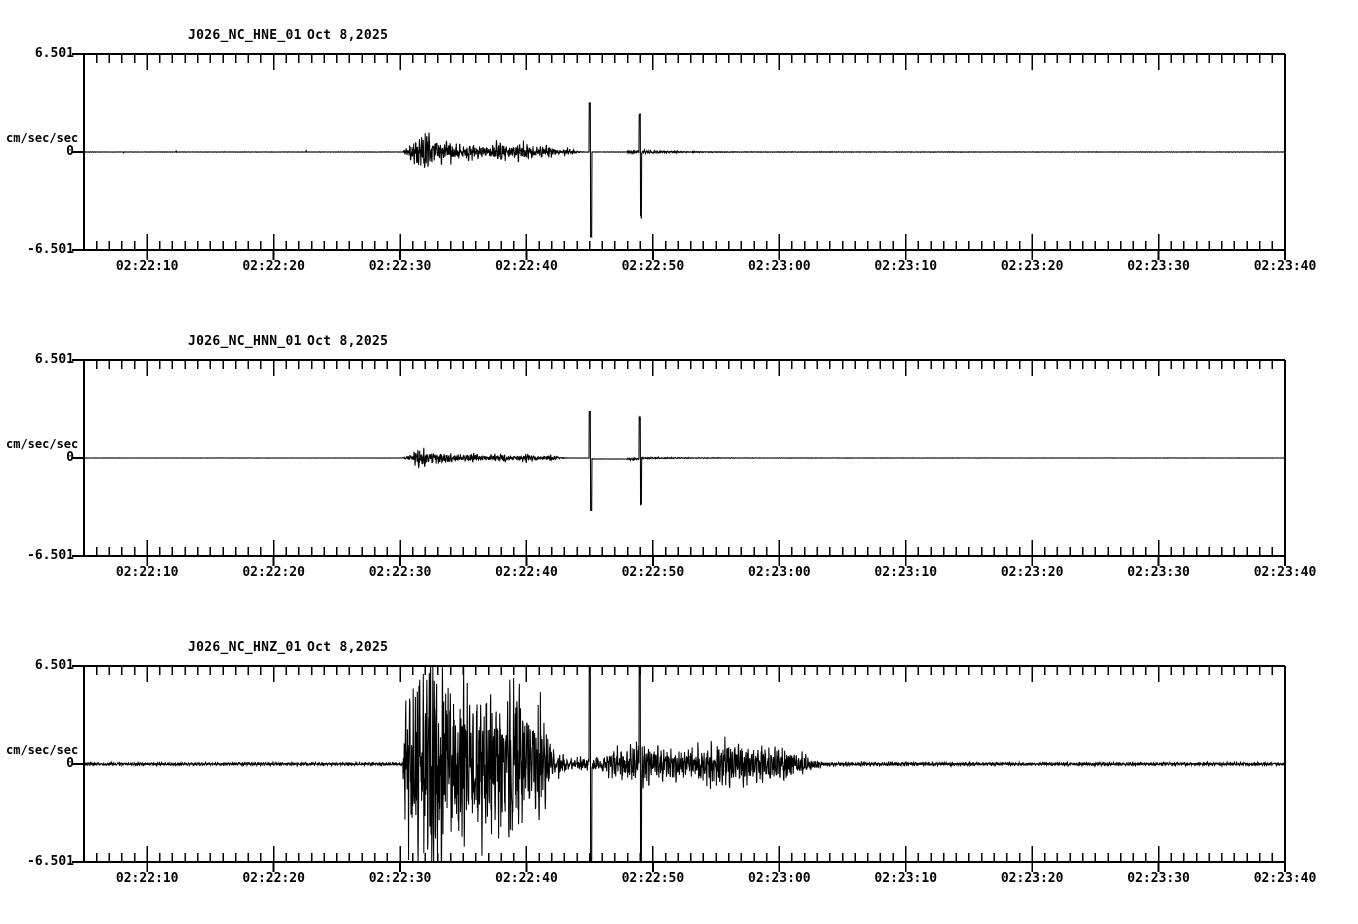 This screenshot has width=1358, height=924. I want to click on panel-title-hne: J026_NC_HNE_01, so click(245, 35).